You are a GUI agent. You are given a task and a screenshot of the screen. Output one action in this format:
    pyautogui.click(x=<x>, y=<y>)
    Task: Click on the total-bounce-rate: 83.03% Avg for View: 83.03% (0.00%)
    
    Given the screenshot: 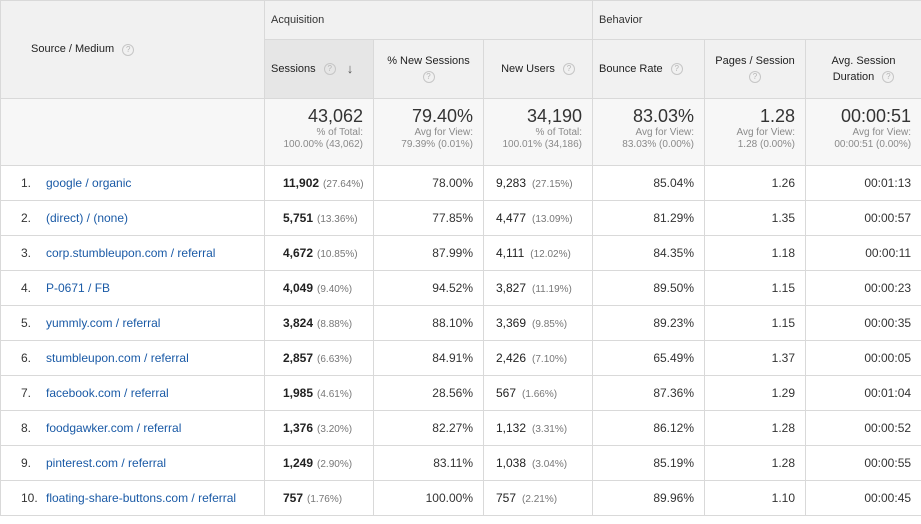 What is the action you would take?
    pyautogui.click(x=649, y=132)
    